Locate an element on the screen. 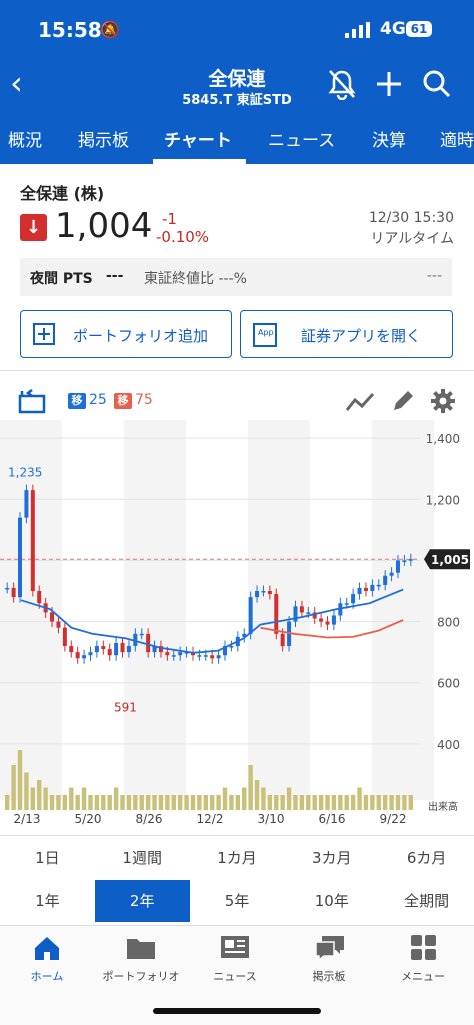  search-icon is located at coordinates (436, 84).